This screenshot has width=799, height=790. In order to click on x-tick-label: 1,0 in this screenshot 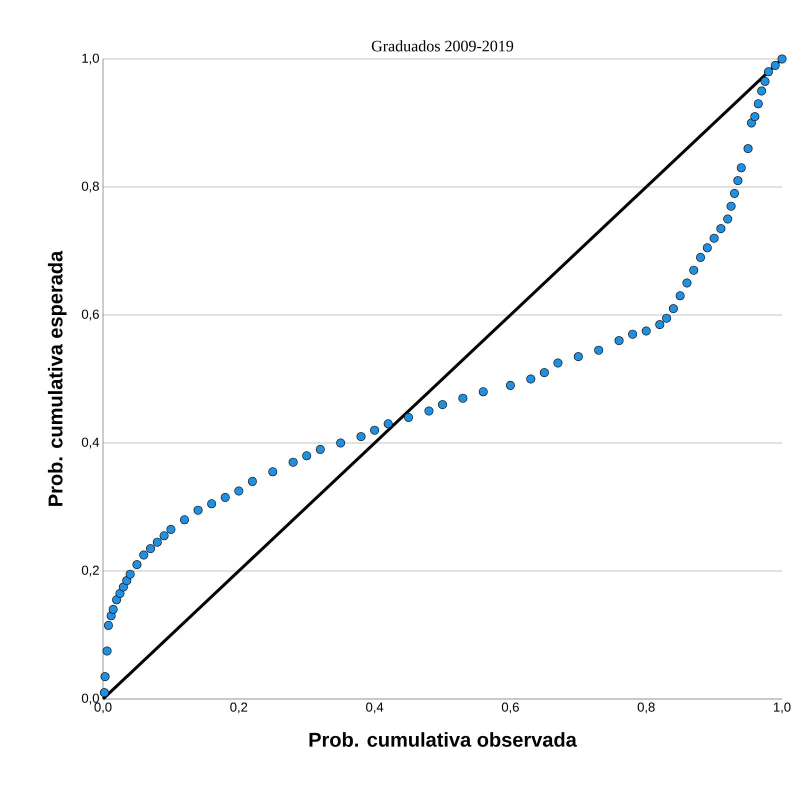, I will do `click(782, 708)`.